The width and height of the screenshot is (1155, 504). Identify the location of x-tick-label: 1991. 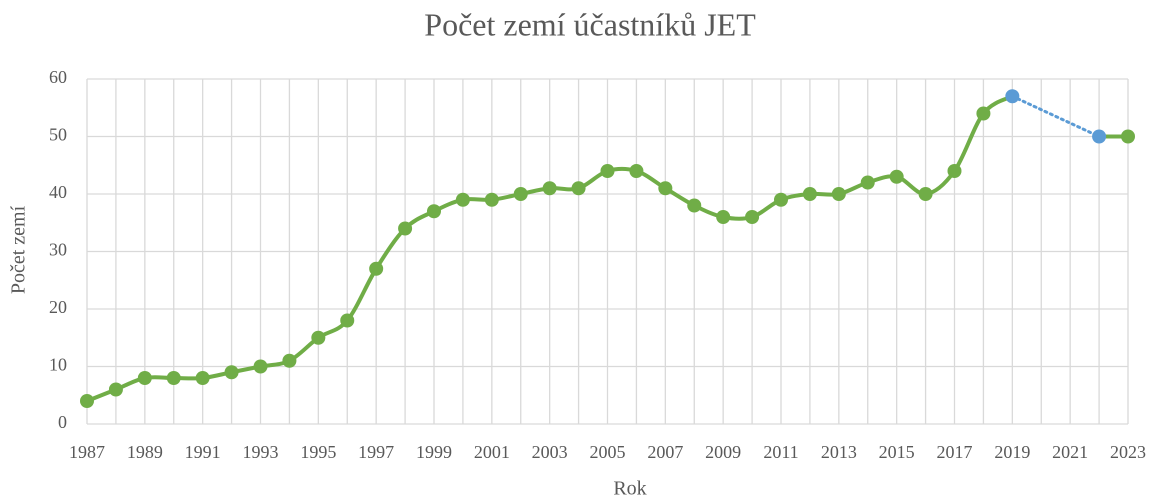
(203, 452).